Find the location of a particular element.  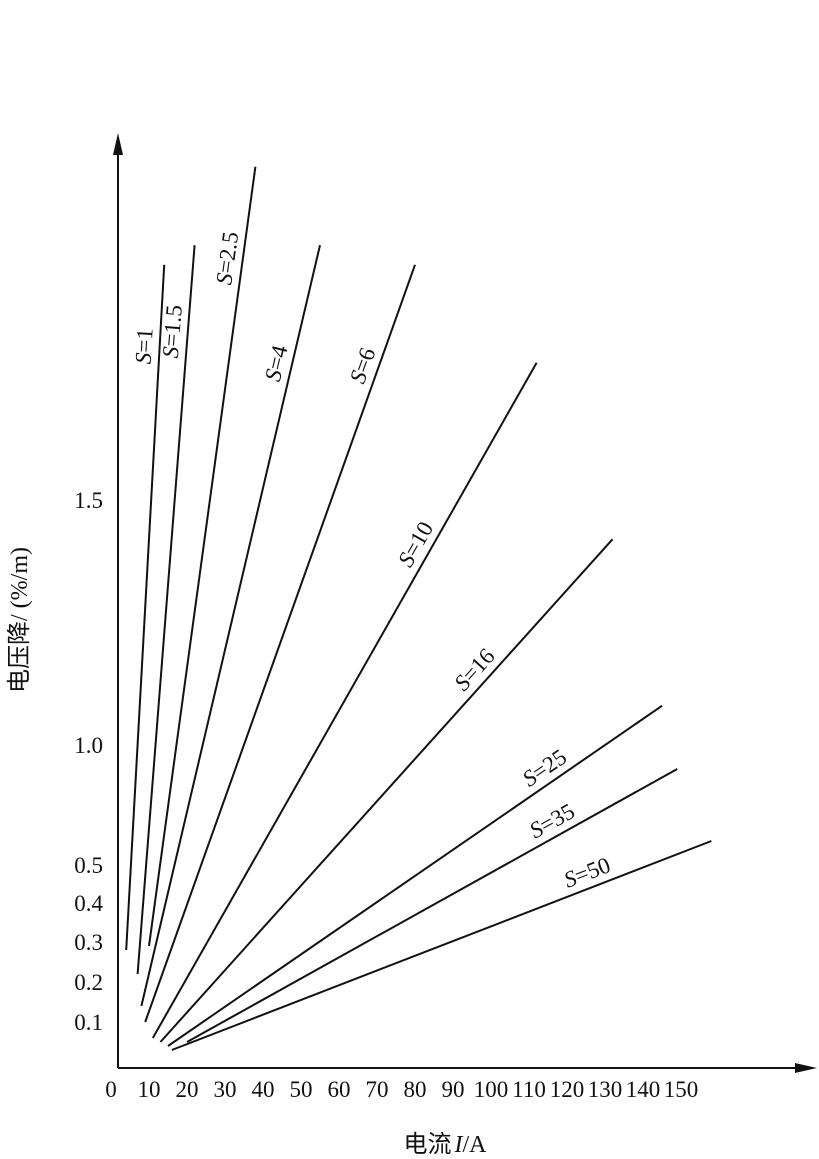

x-tick-label: 40 is located at coordinates (263, 1089).